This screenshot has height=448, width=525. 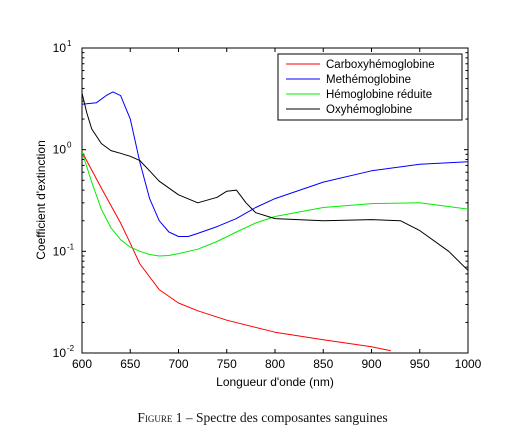 I want to click on y-tick-label-exponent: 0, so click(x=69, y=145).